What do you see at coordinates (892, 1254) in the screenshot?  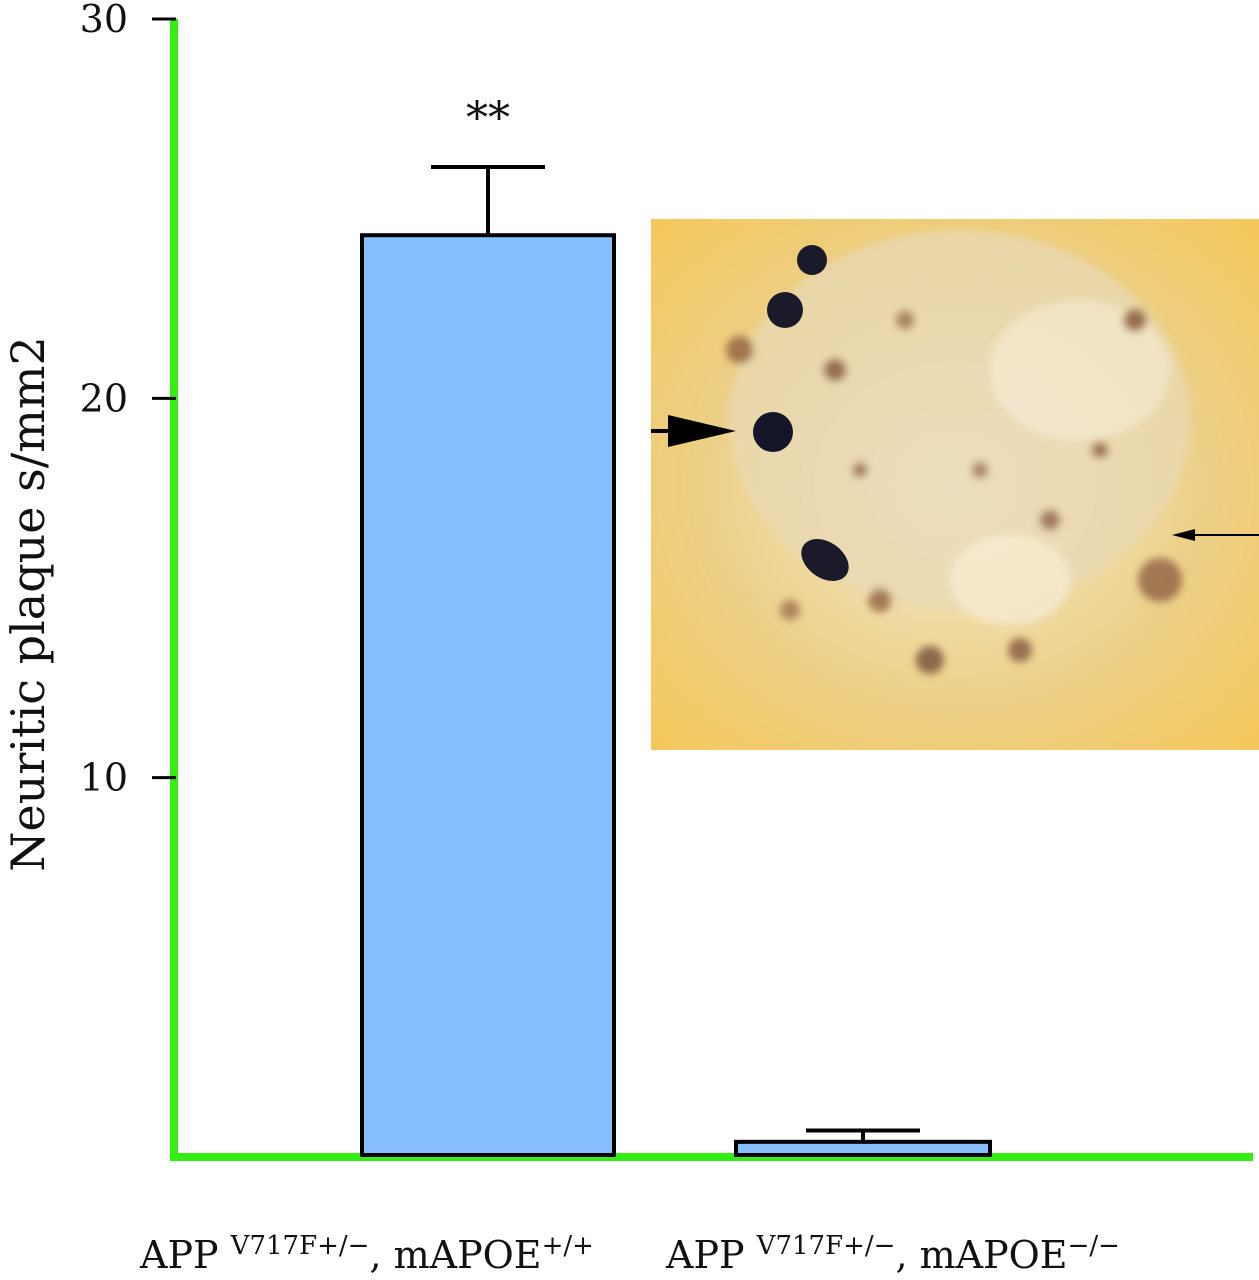 I see `x-category-label-2: APP V717F+/−, mAPOE−/−` at bounding box center [892, 1254].